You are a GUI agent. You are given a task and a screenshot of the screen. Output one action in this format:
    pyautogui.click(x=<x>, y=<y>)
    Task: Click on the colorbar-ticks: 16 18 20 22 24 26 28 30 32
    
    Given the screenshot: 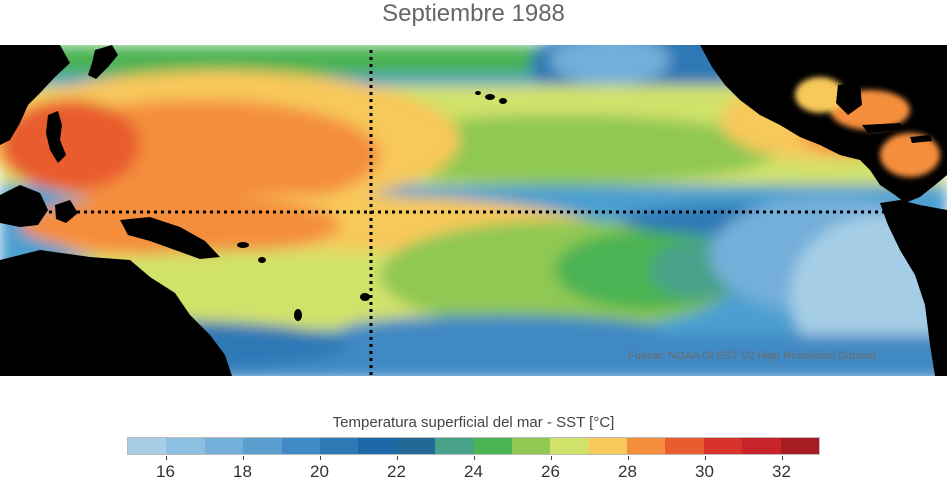 What is the action you would take?
    pyautogui.click(x=473, y=468)
    